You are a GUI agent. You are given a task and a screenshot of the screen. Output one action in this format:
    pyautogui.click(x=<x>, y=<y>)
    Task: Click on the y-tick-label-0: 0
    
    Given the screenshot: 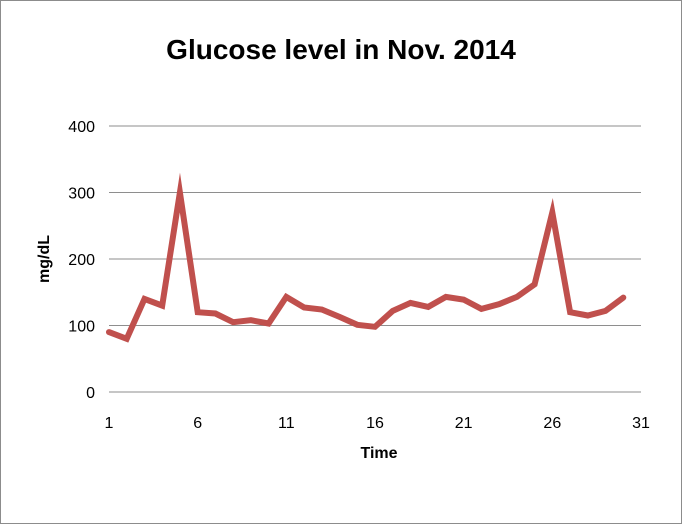 What is the action you would take?
    pyautogui.click(x=90, y=393)
    